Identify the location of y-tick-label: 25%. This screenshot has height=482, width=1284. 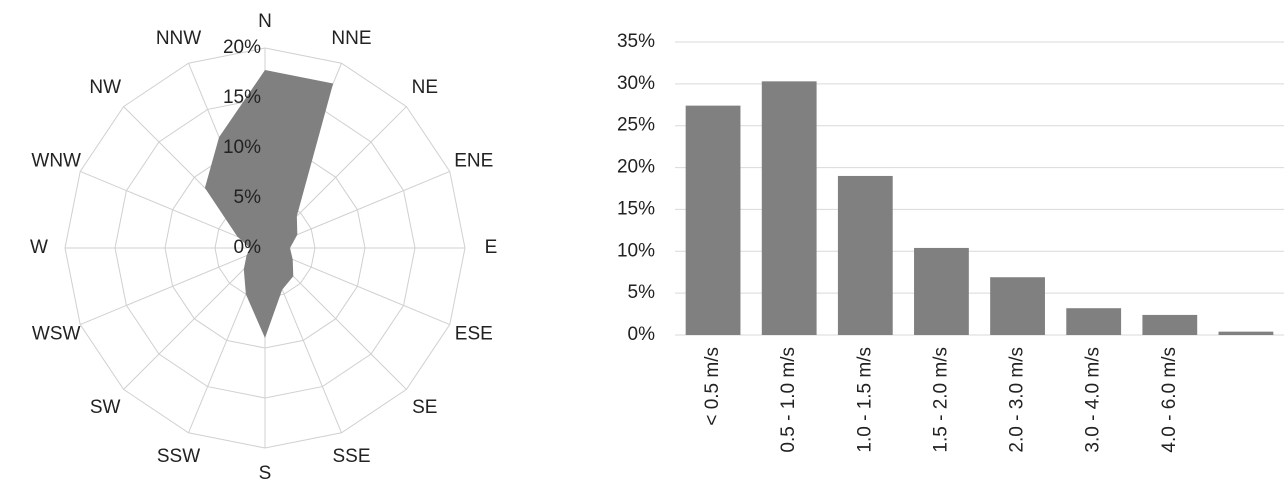
(636, 125).